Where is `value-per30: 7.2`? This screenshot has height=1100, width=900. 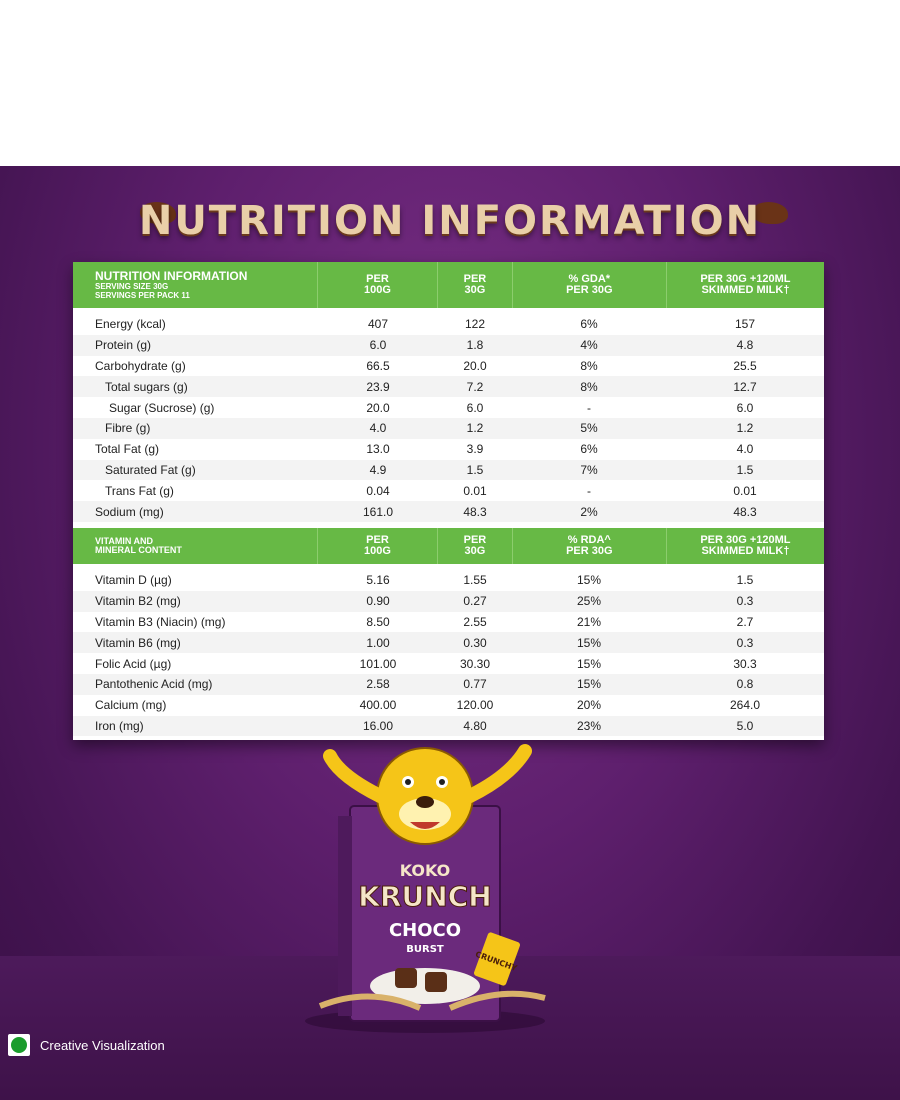 value-per30: 7.2 is located at coordinates (475, 386).